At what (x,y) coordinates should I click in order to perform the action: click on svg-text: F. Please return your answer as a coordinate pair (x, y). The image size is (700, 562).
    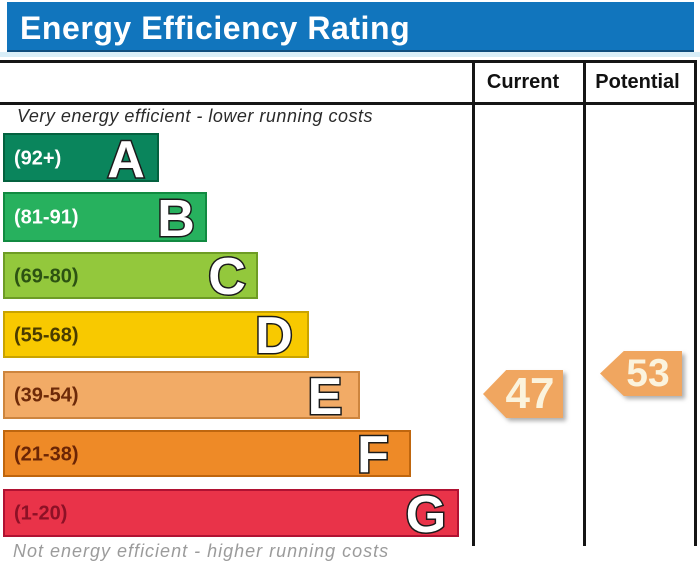
    Looking at the image, I should click on (373, 455).